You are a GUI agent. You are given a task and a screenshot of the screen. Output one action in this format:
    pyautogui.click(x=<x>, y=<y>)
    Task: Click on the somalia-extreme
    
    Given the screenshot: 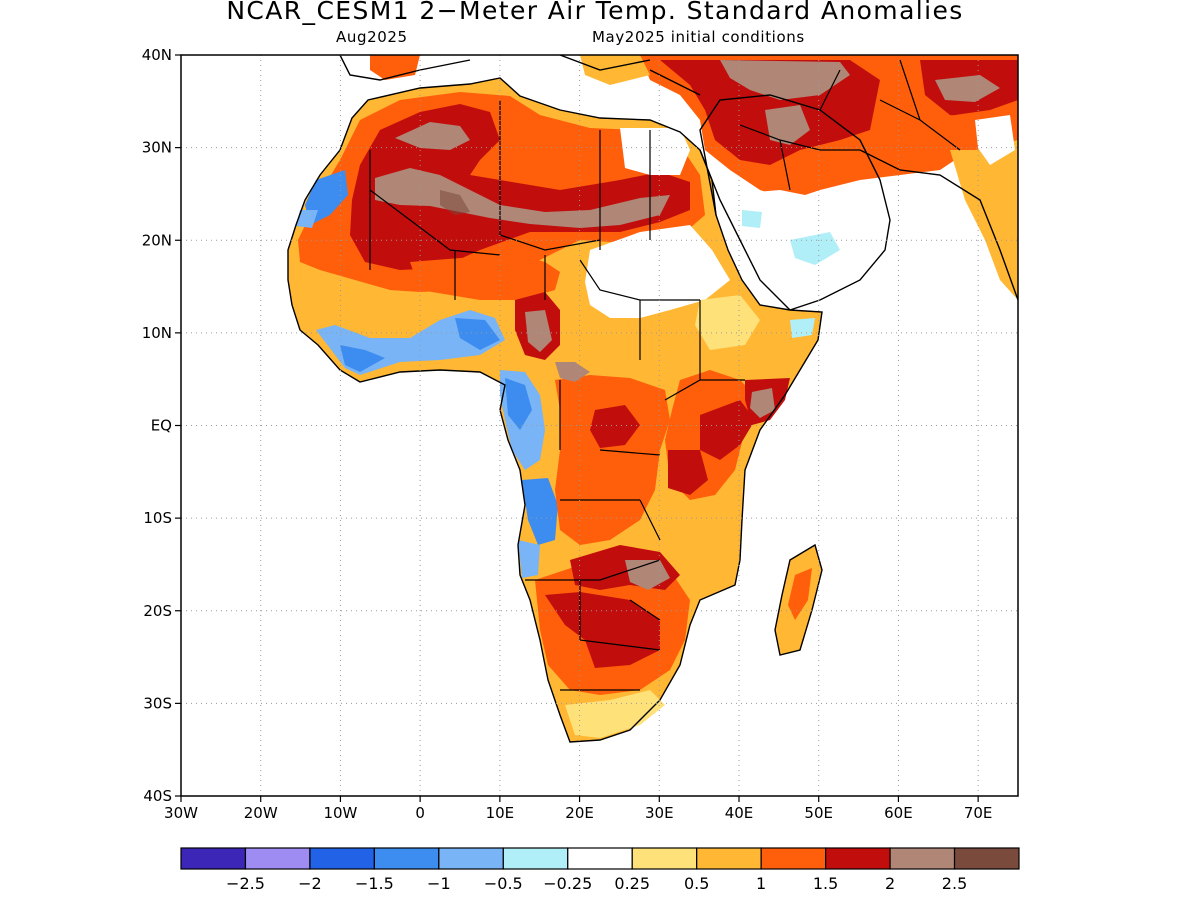 What is the action you would take?
    pyautogui.click(x=762, y=403)
    